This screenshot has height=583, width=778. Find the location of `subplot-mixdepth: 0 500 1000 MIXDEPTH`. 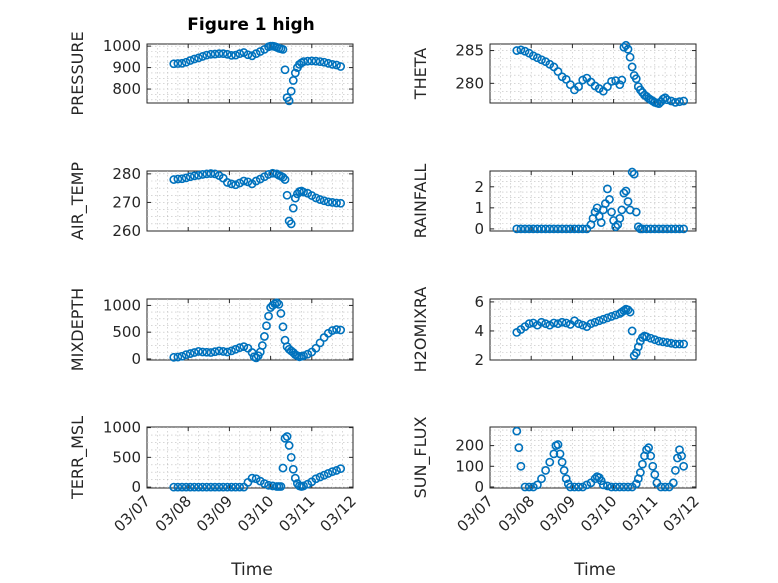

subplot-mixdepth: 0 500 1000 MIXDEPTH is located at coordinates (211, 329).